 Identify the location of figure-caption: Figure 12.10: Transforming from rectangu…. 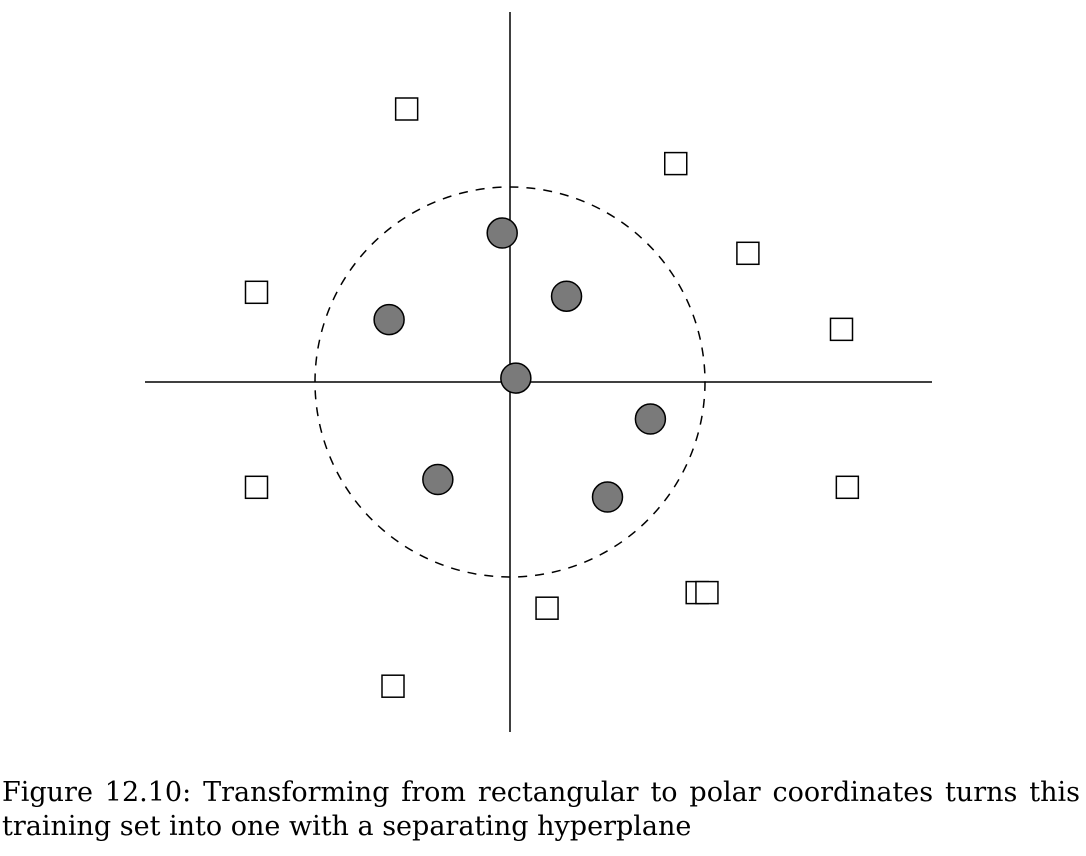
(541, 809).